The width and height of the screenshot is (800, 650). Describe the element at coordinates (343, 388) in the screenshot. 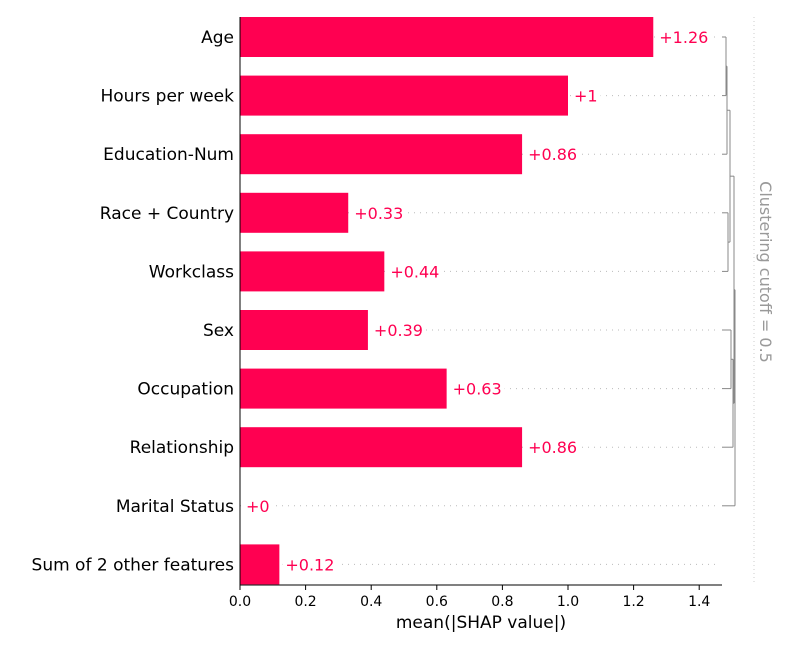

I see `bar-occupation` at that location.